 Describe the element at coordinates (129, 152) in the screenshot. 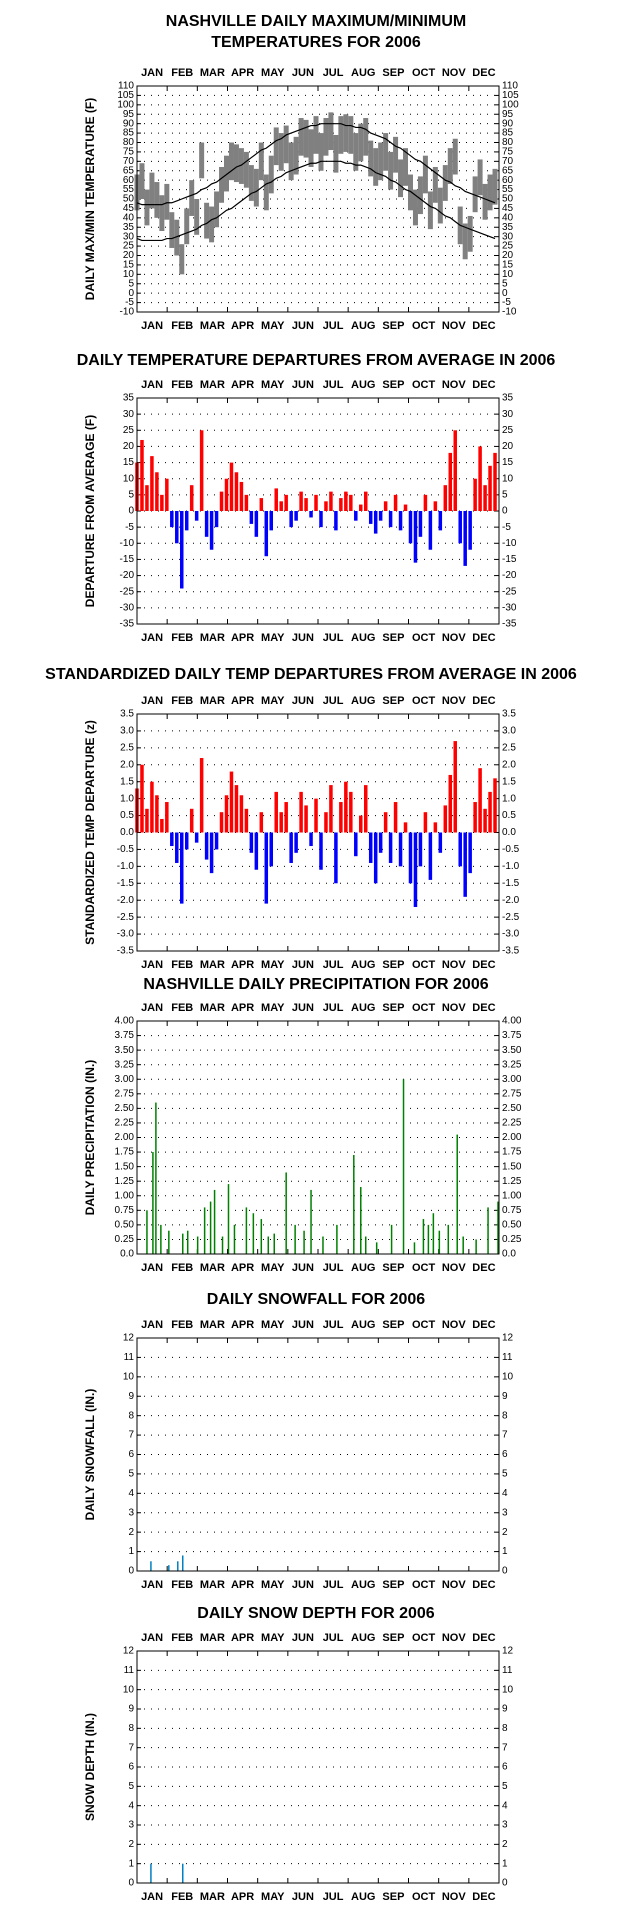

I see `y-tick-label: 75` at that location.